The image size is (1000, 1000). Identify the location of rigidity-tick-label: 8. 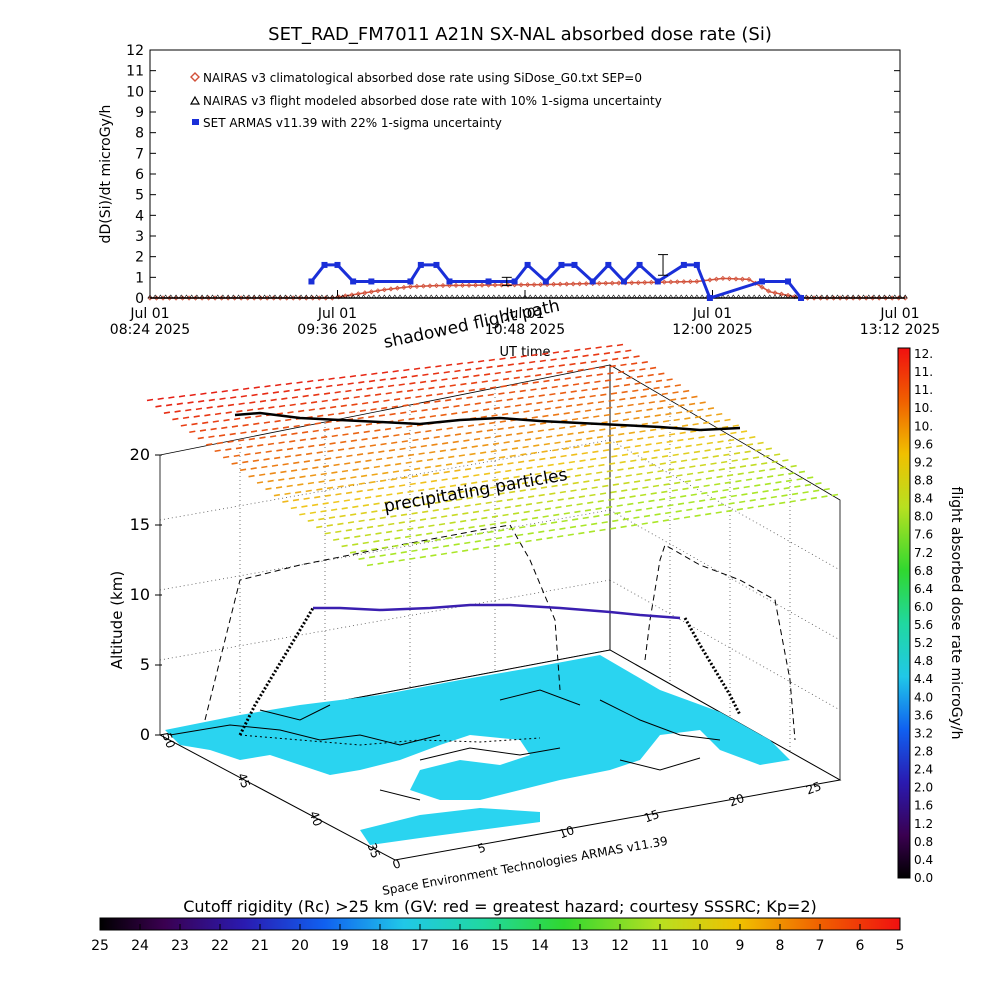
(780, 946).